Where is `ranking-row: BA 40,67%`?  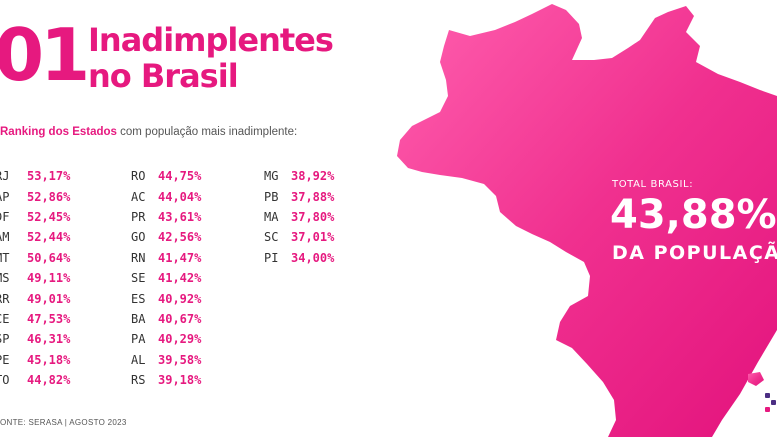 ranking-row: BA 40,67% is located at coordinates (166, 319).